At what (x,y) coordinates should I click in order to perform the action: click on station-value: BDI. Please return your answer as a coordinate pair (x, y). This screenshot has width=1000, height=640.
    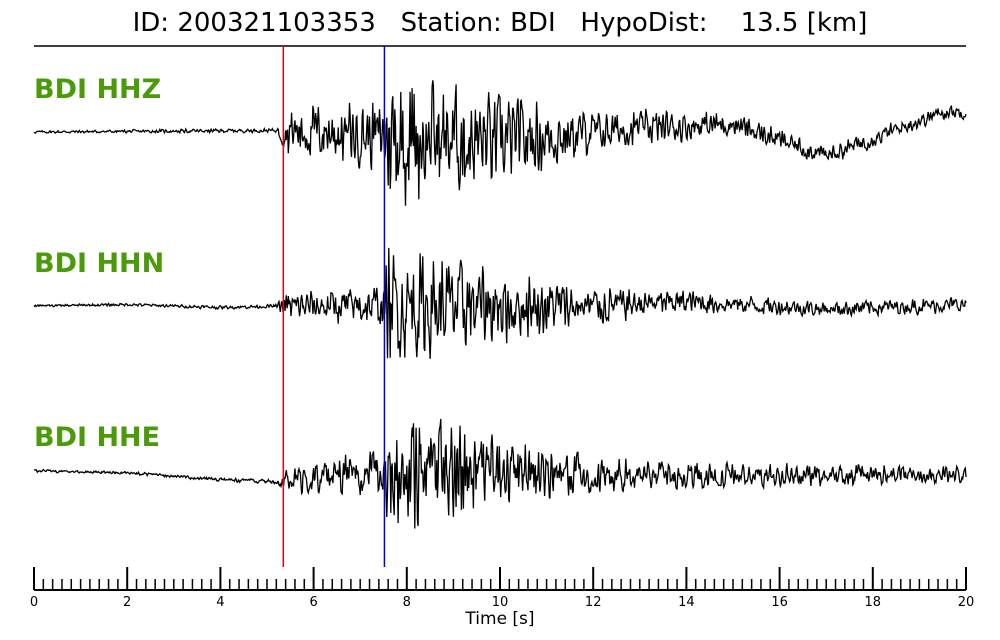
    Looking at the image, I should click on (533, 23).